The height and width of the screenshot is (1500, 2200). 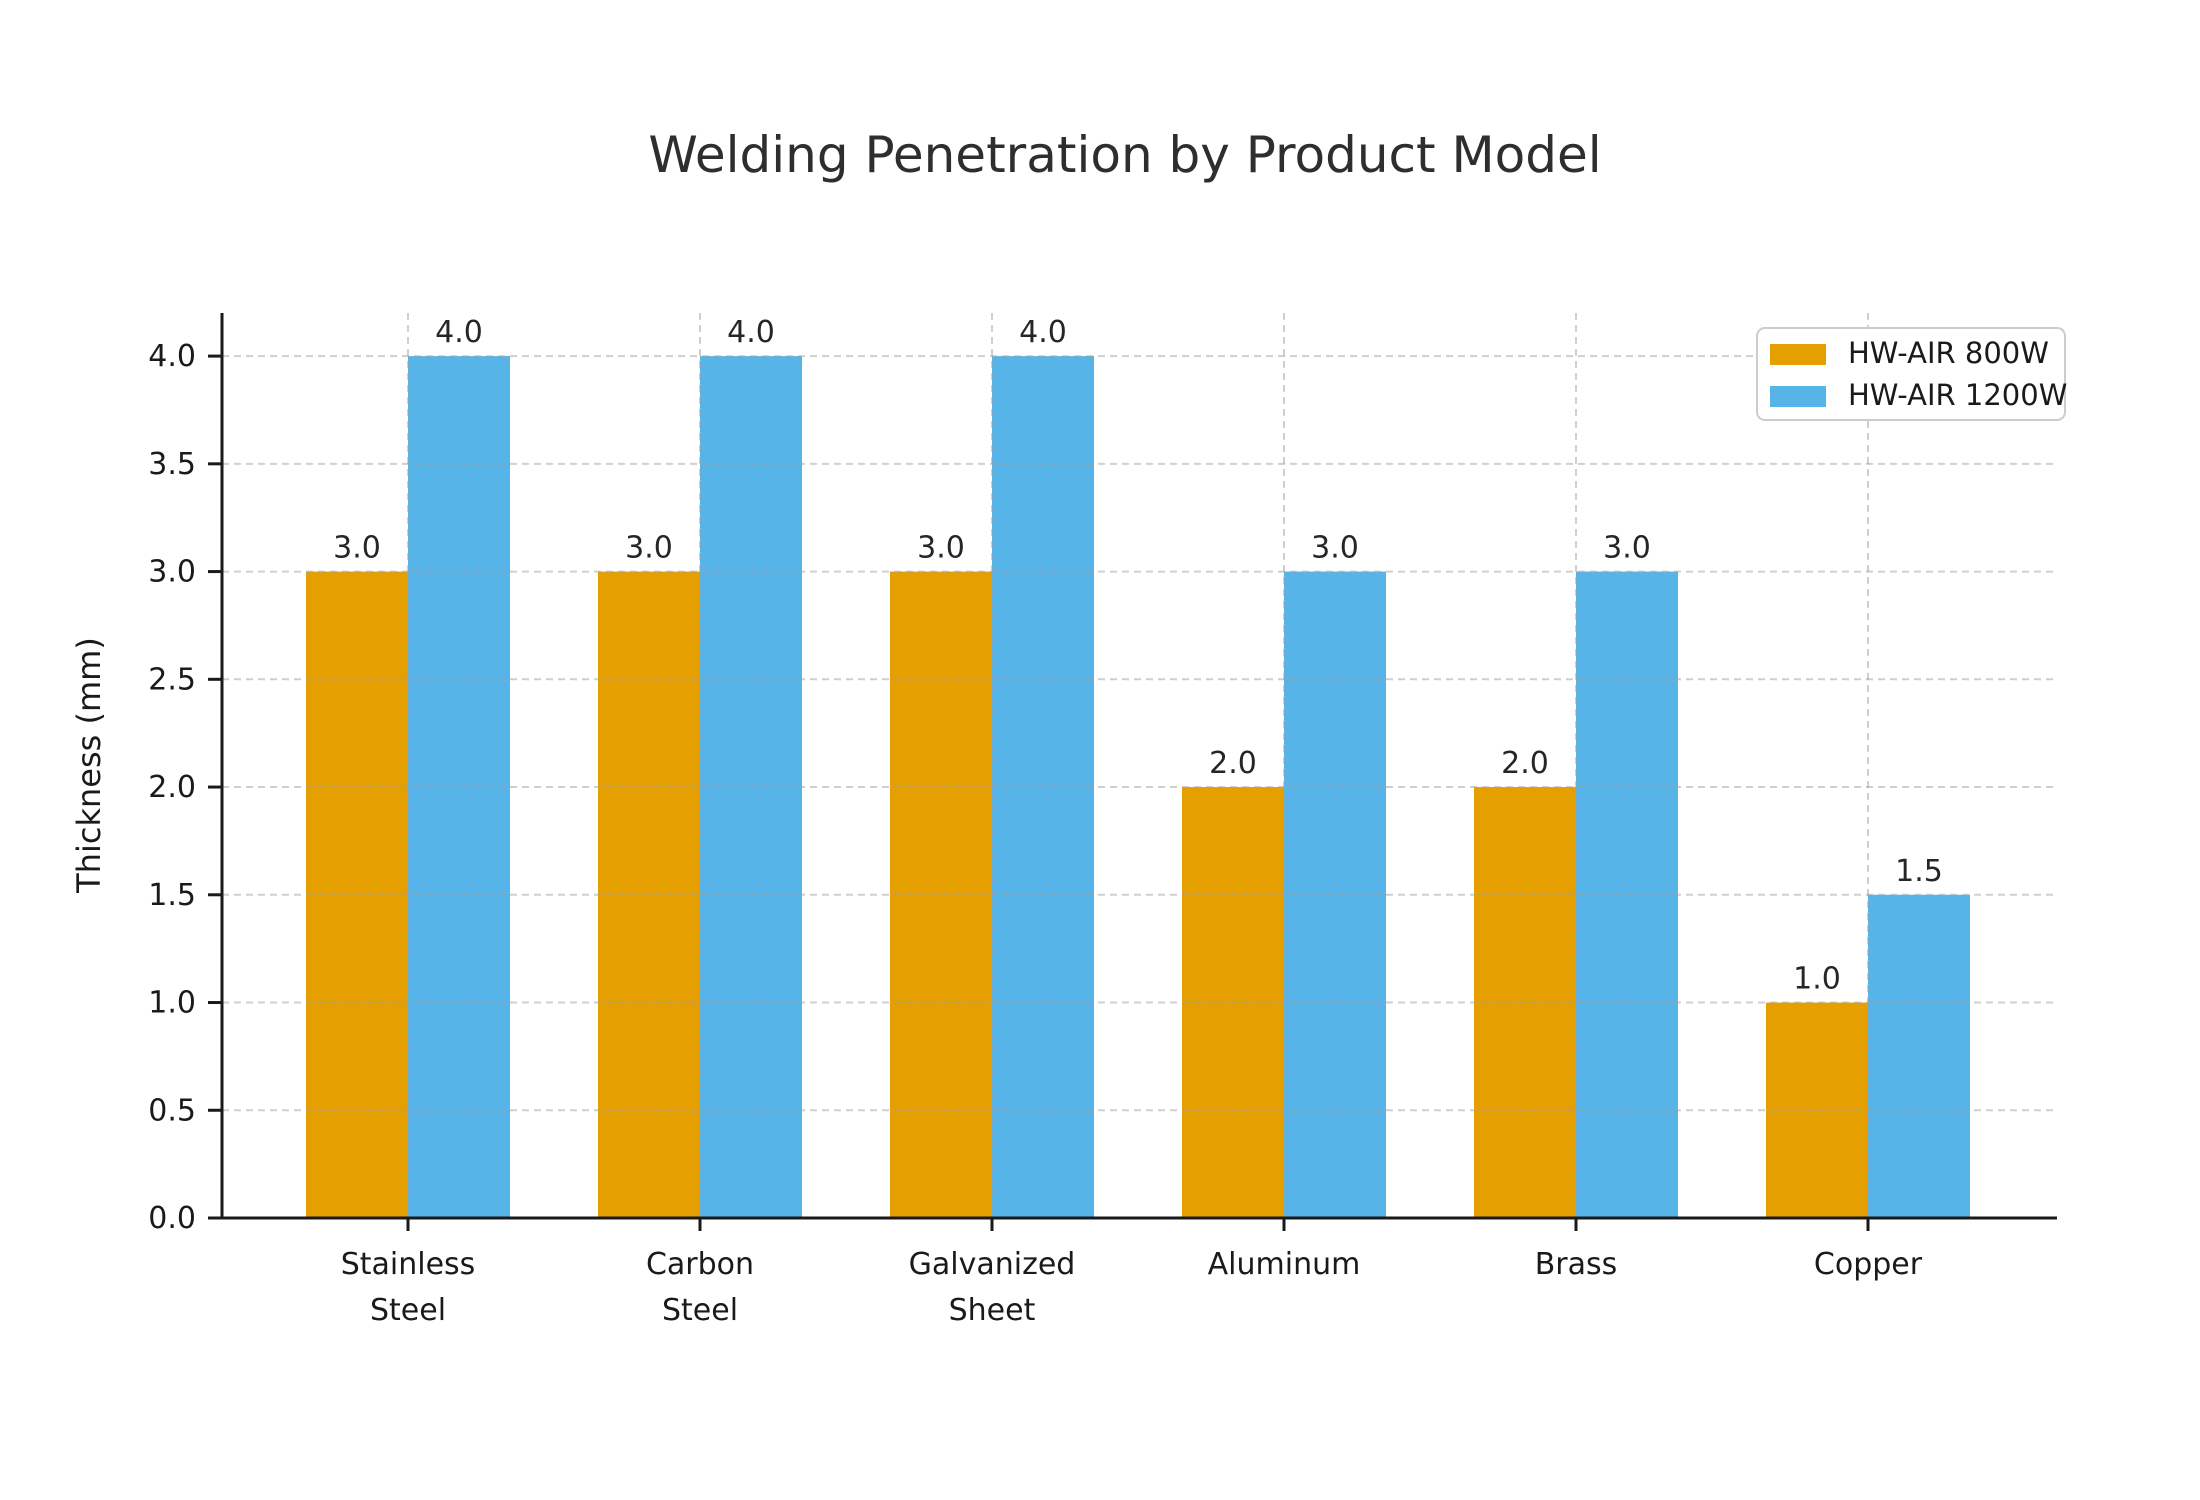 I want to click on y-tick-label: 4.0, so click(x=172, y=356).